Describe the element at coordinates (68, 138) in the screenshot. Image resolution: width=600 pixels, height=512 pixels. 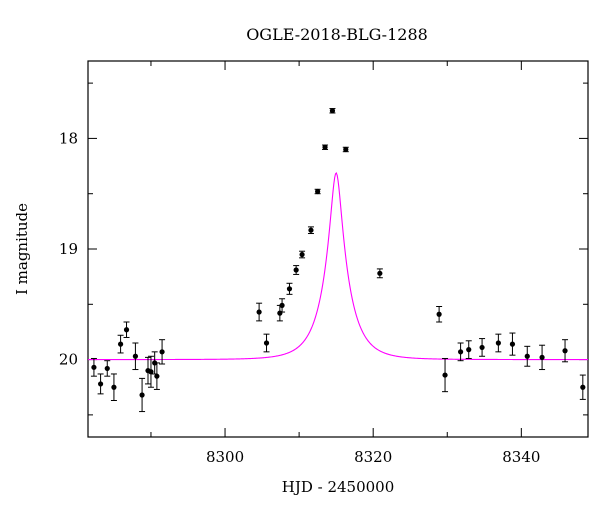
I see `y-tick-label: 18` at that location.